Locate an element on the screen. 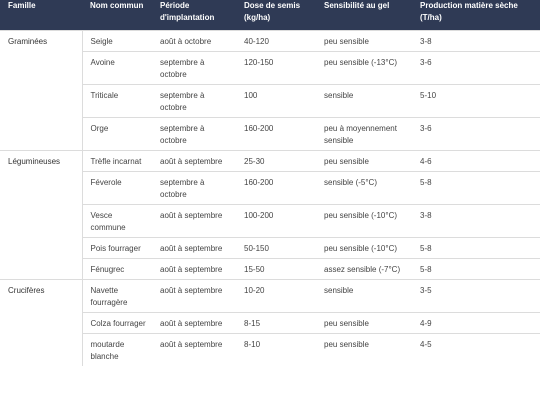 This screenshot has height=416, width=540. cell-nom: Colza fourrager is located at coordinates (117, 322).